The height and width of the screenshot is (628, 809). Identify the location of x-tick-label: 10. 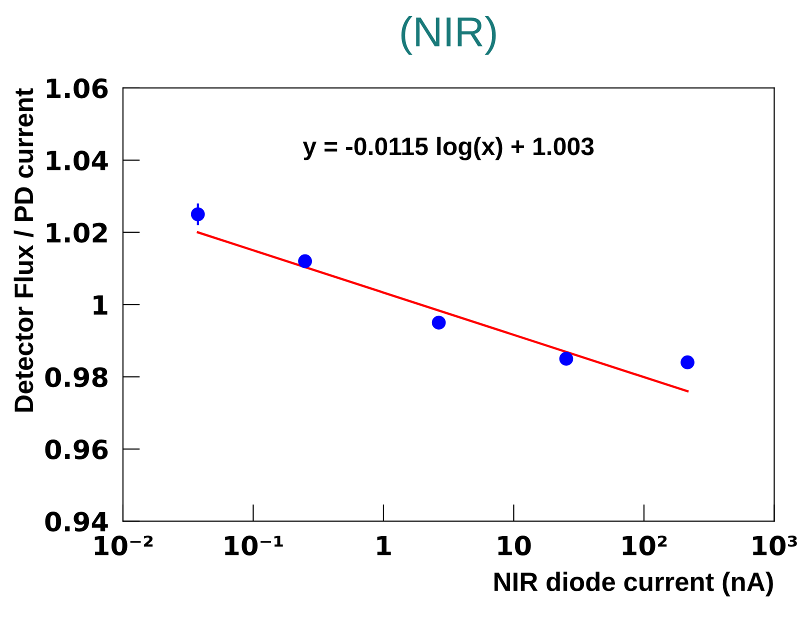
(514, 546).